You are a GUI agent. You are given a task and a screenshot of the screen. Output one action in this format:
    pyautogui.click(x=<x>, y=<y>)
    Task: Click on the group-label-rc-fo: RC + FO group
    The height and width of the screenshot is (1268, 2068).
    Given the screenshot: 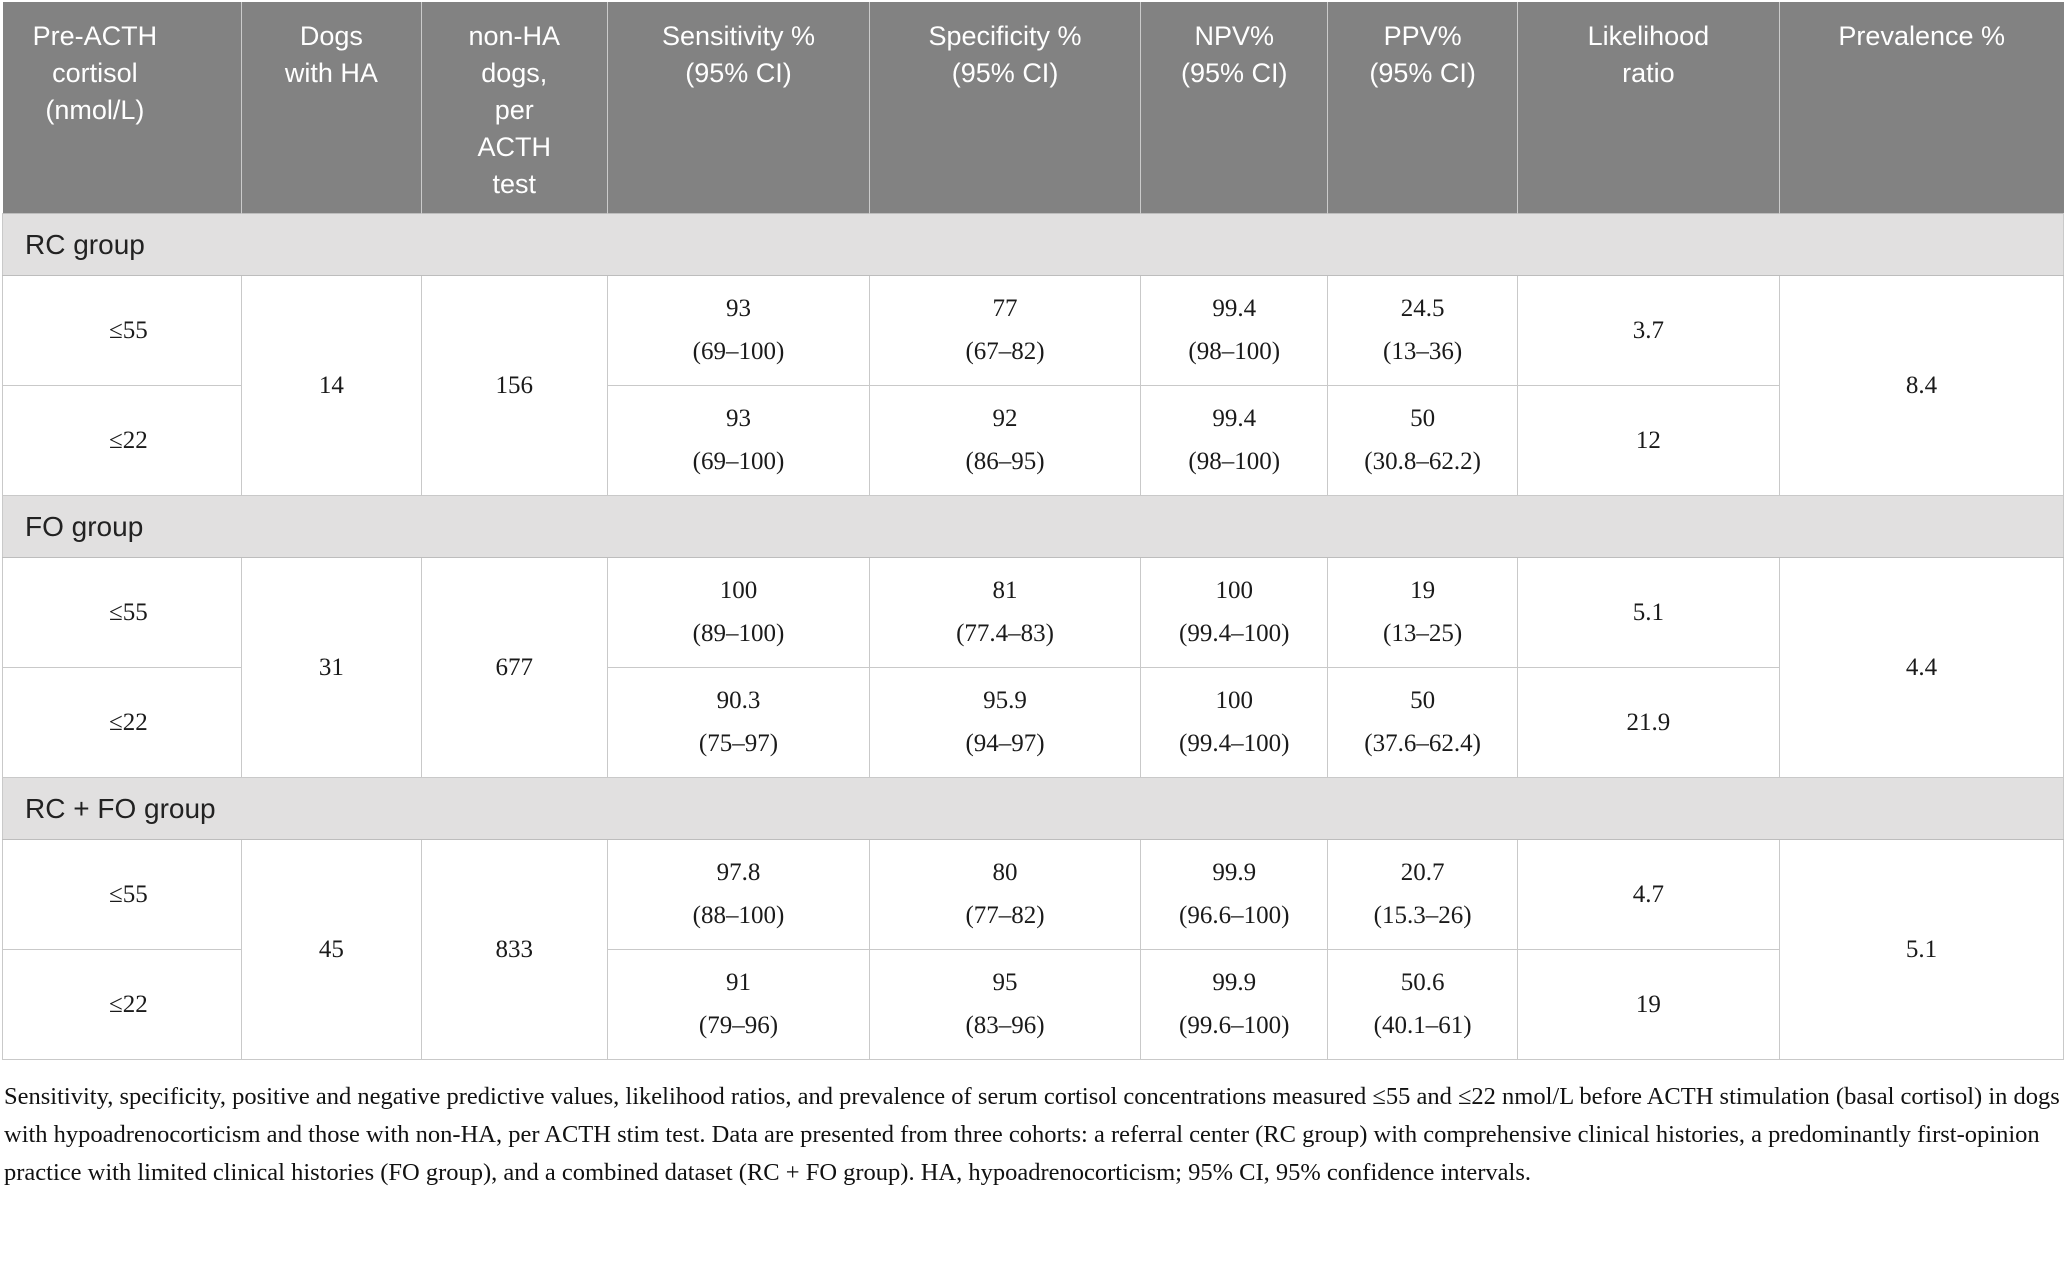 What is the action you would take?
    pyautogui.click(x=1033, y=808)
    